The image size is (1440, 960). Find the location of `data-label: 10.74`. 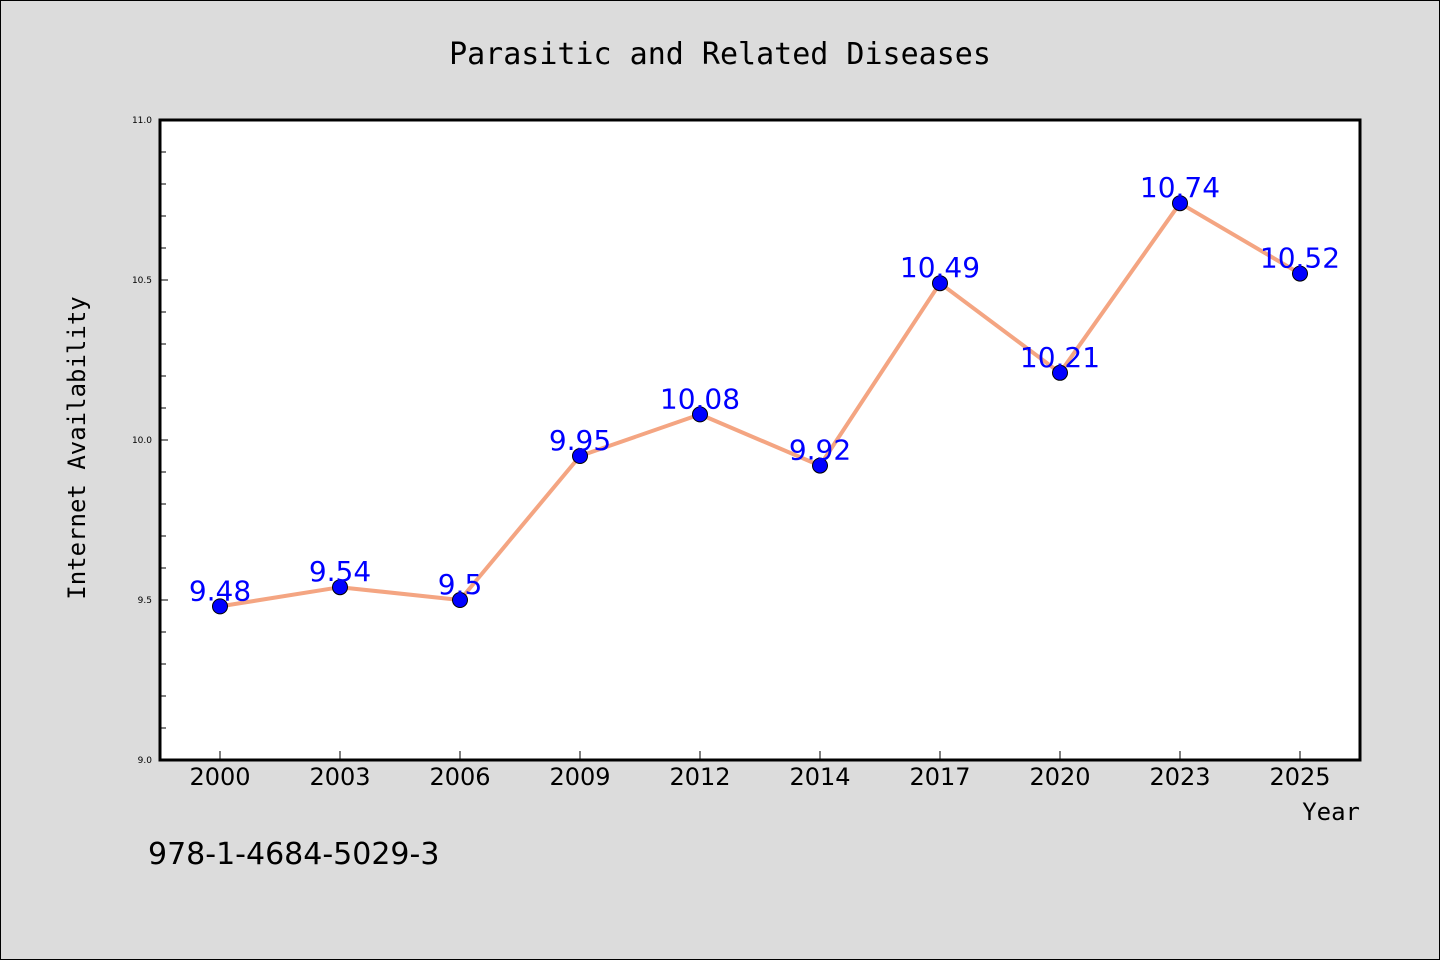

data-label: 10.74 is located at coordinates (1180, 187).